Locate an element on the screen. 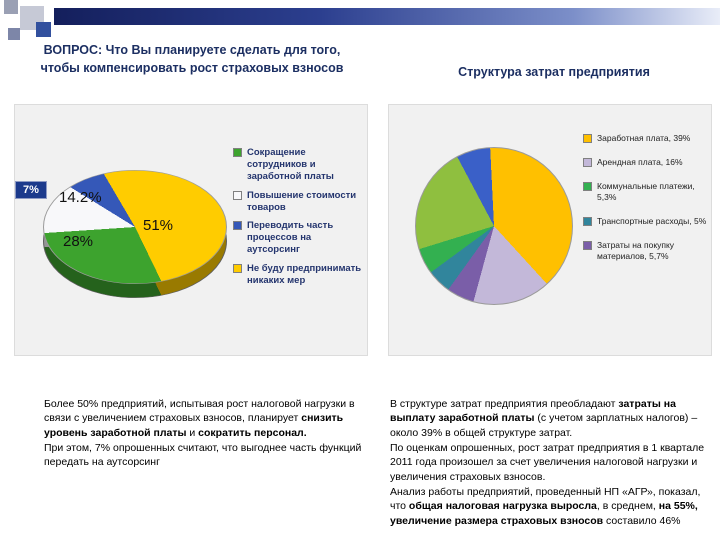  note-segment: и is located at coordinates (192, 432).